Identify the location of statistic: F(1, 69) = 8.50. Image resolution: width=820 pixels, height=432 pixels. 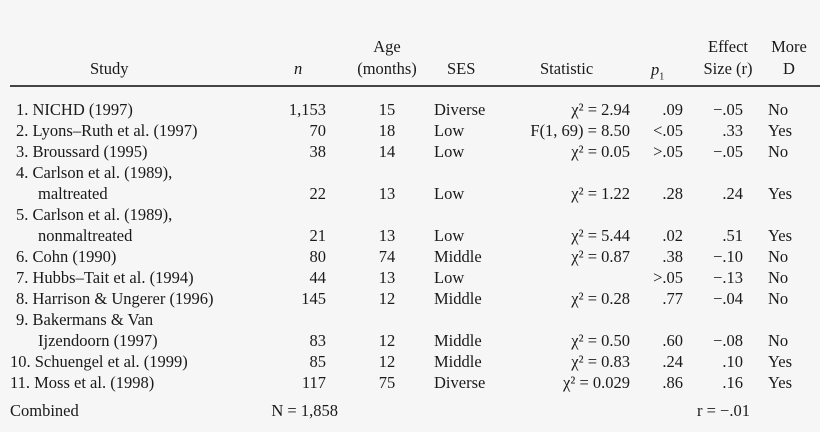
(580, 130).